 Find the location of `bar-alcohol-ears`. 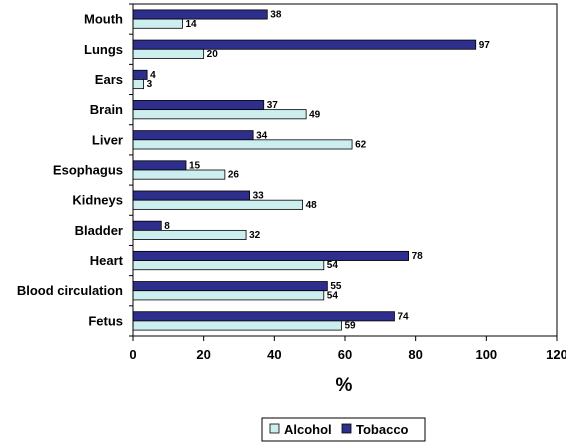

bar-alcohol-ears is located at coordinates (138, 84).